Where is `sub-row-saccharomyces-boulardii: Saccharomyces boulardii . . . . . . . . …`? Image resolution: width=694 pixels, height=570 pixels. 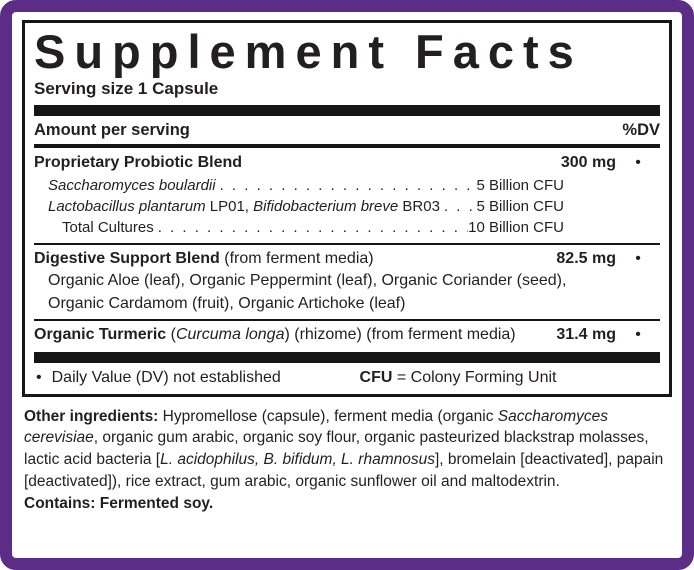 sub-row-saccharomyces-boulardii: Saccharomyces boulardii . . . . . . . . … is located at coordinates (347, 185).